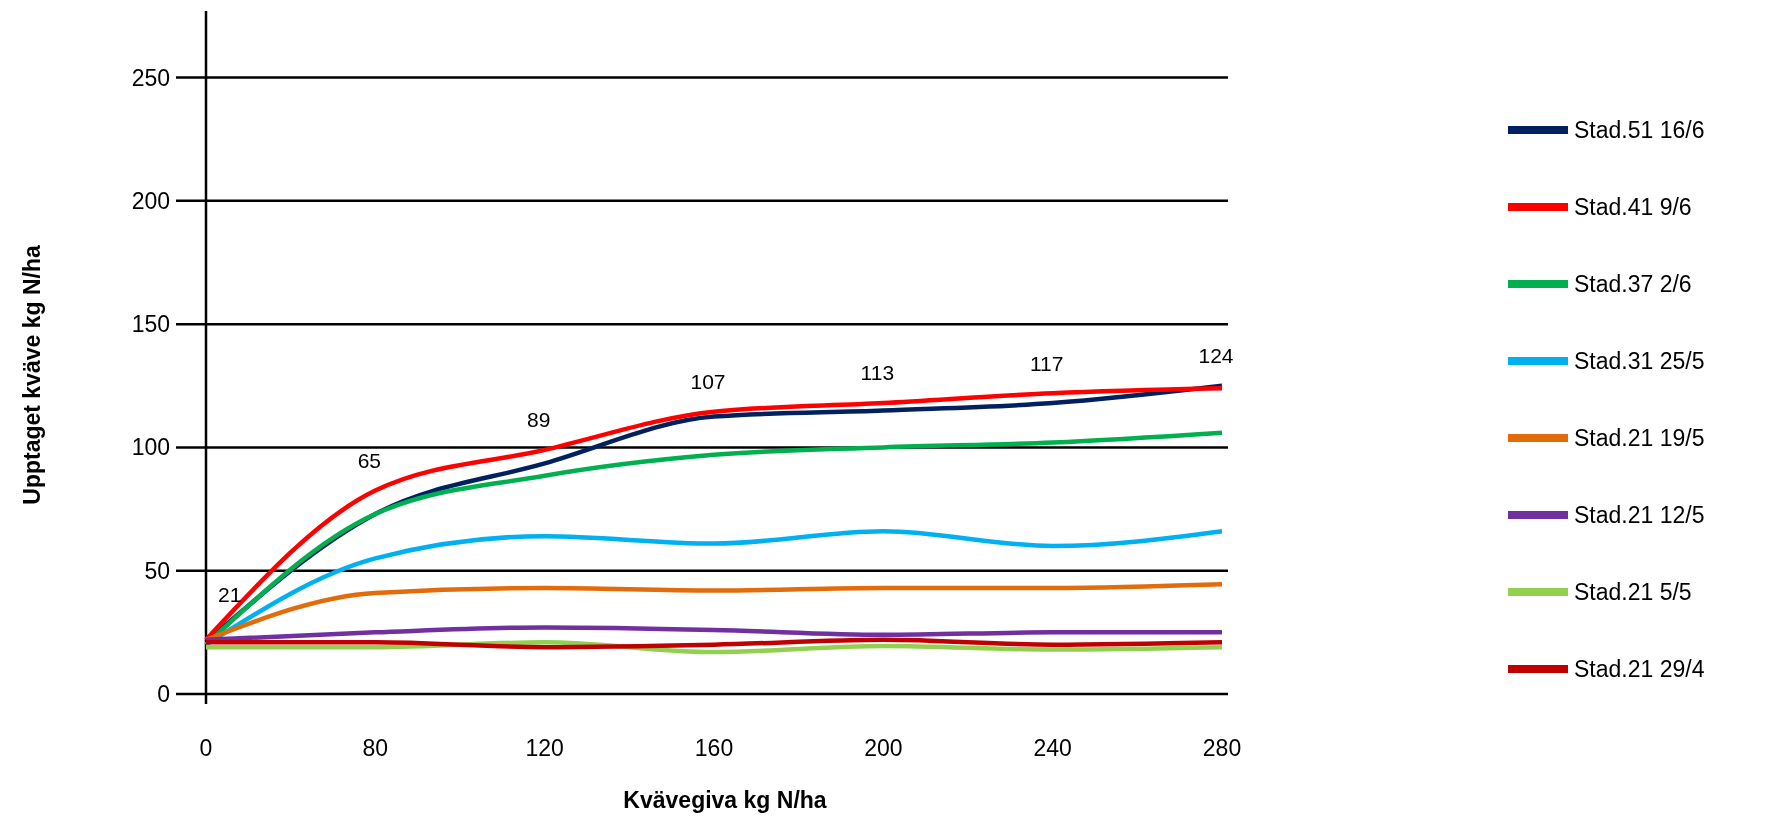 The width and height of the screenshot is (1777, 825). I want to click on x-tick-label: 160, so click(714, 748).